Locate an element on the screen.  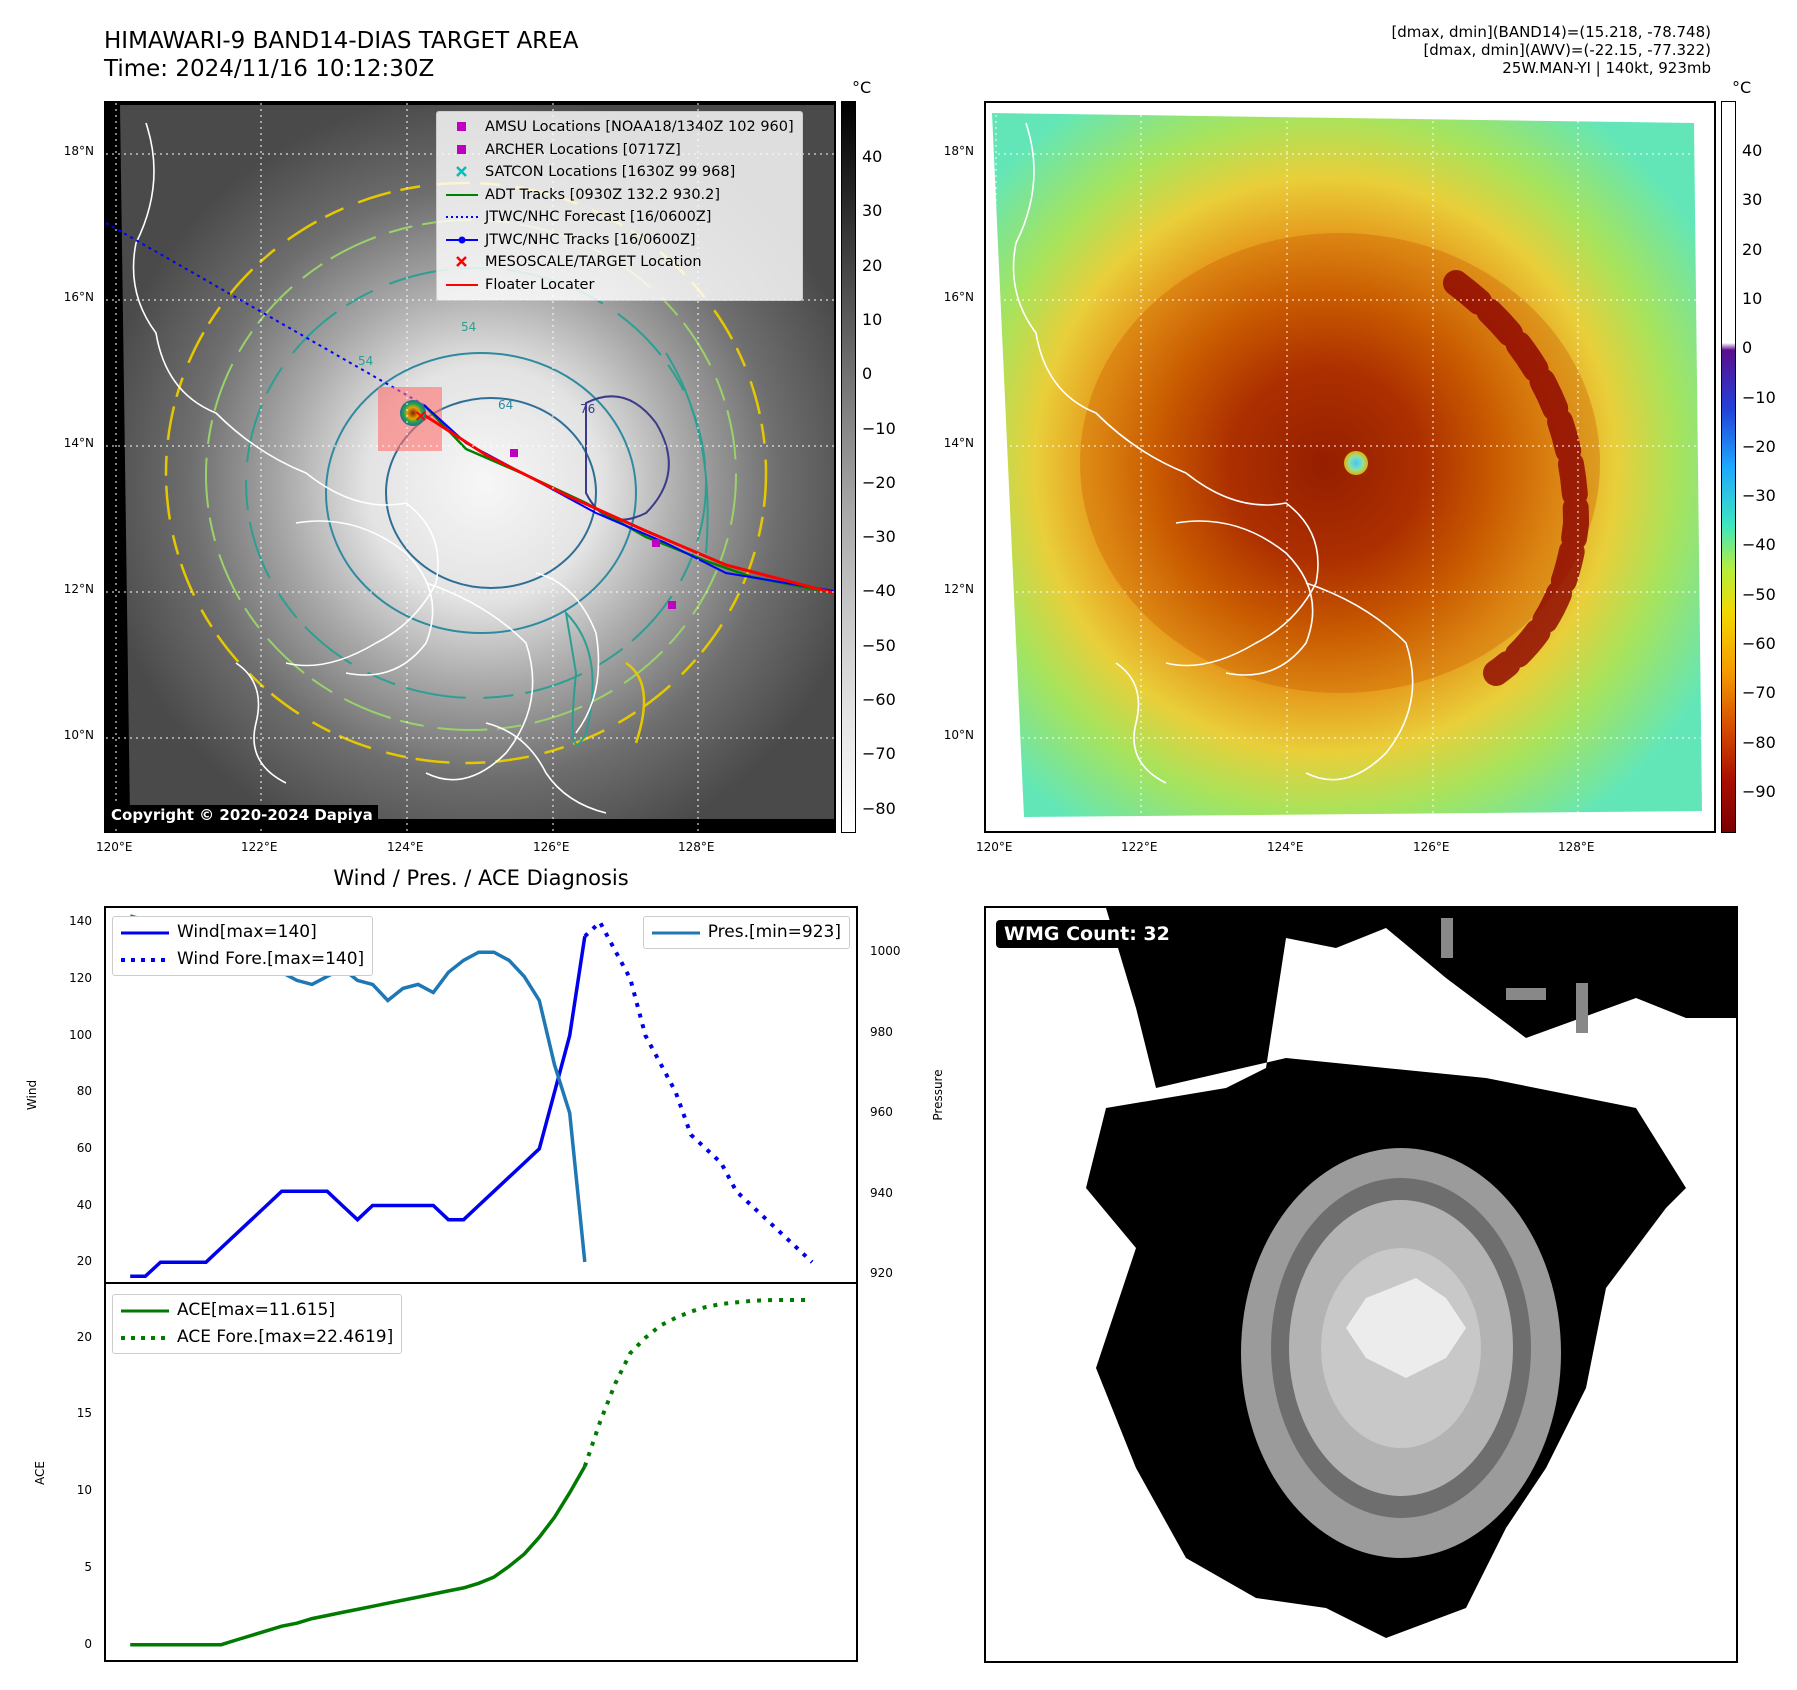
wind-fore-legend-label: Wind Fore.[max=140] is located at coordinates (271, 959).